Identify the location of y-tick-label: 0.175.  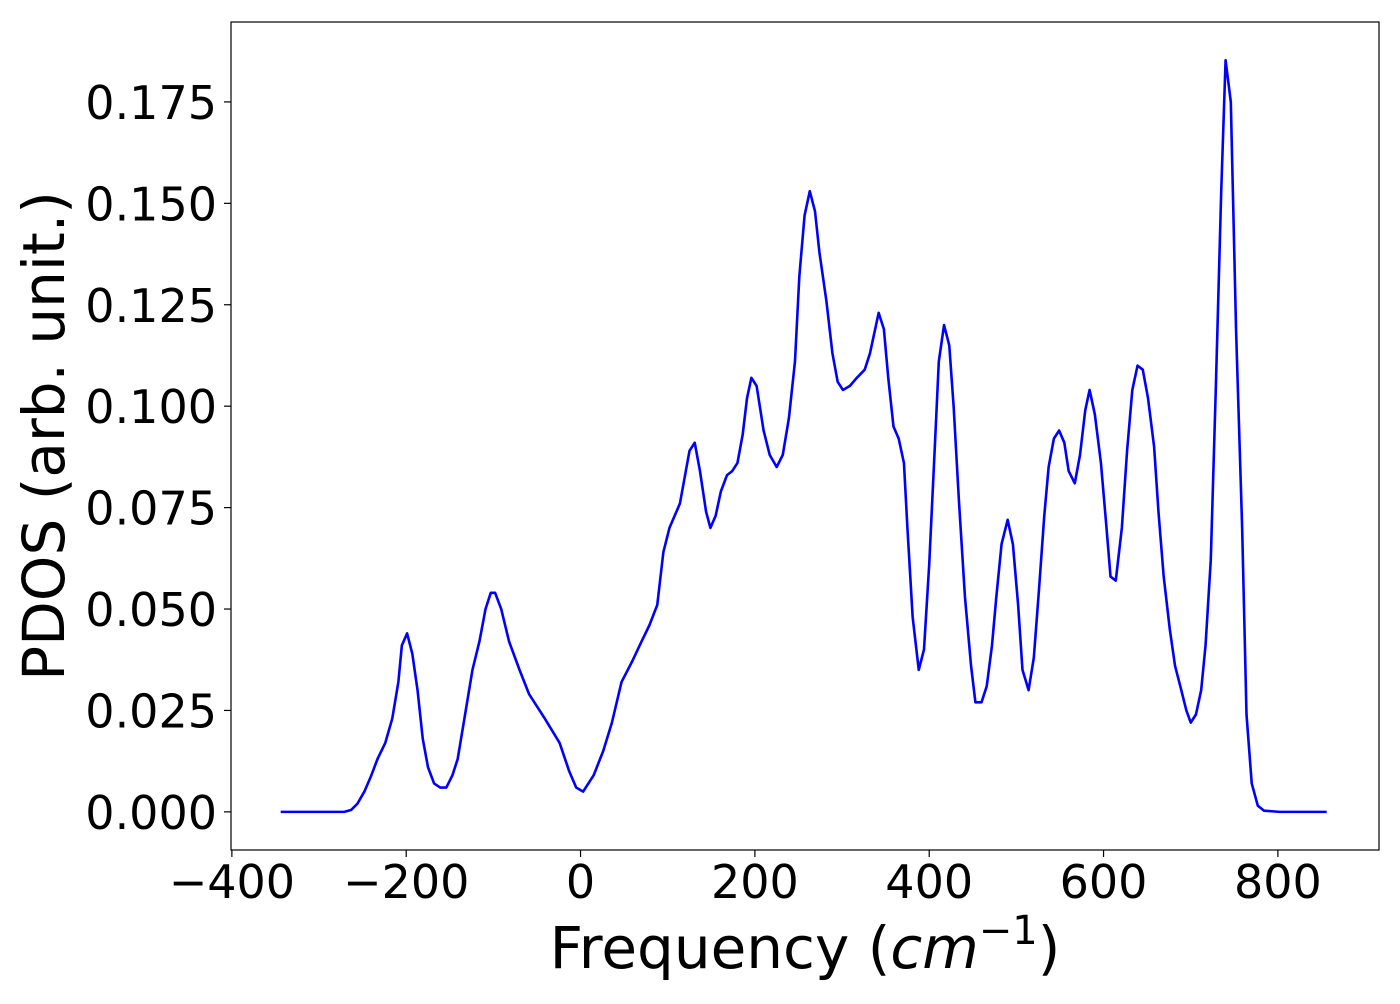
(151, 103).